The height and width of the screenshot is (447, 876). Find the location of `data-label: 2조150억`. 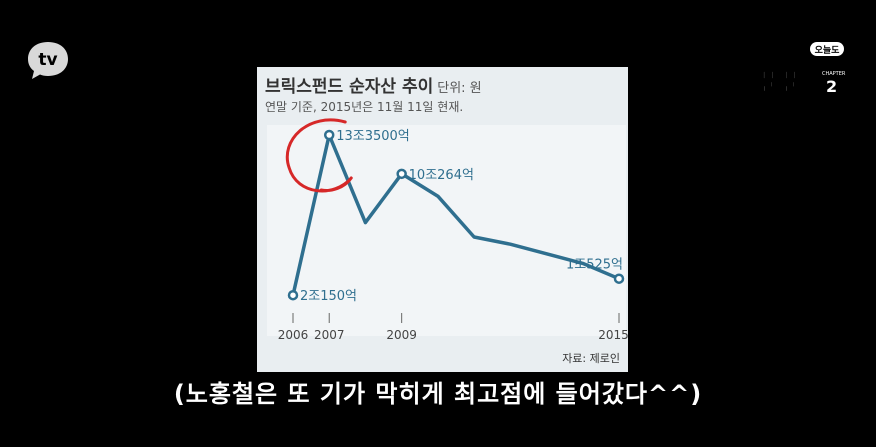

data-label: 2조150억 is located at coordinates (328, 296).